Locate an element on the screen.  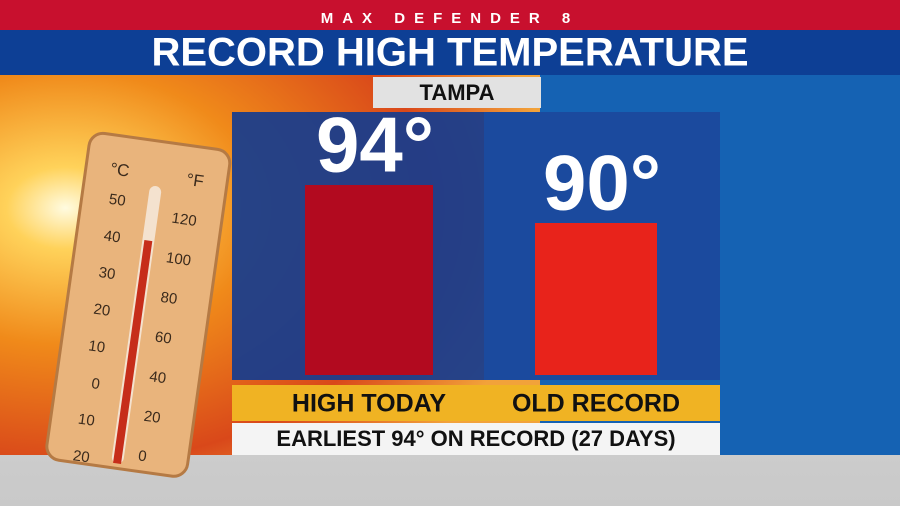
subtitle: TAMPA is located at coordinates (457, 92).